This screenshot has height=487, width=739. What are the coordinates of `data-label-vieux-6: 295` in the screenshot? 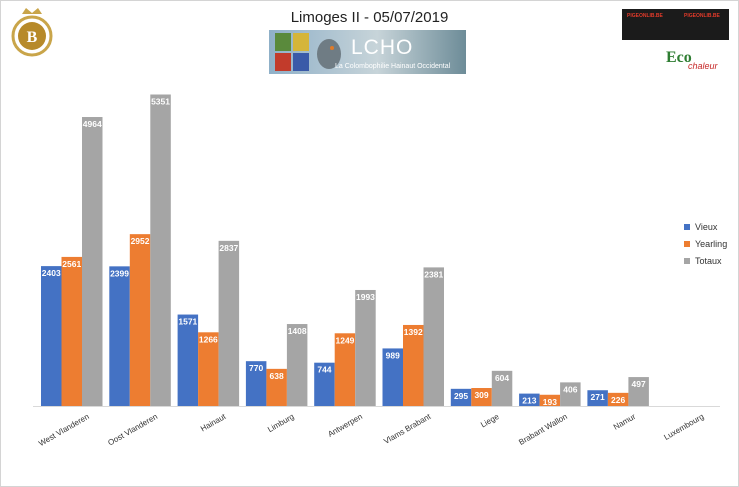 It's located at (461, 396).